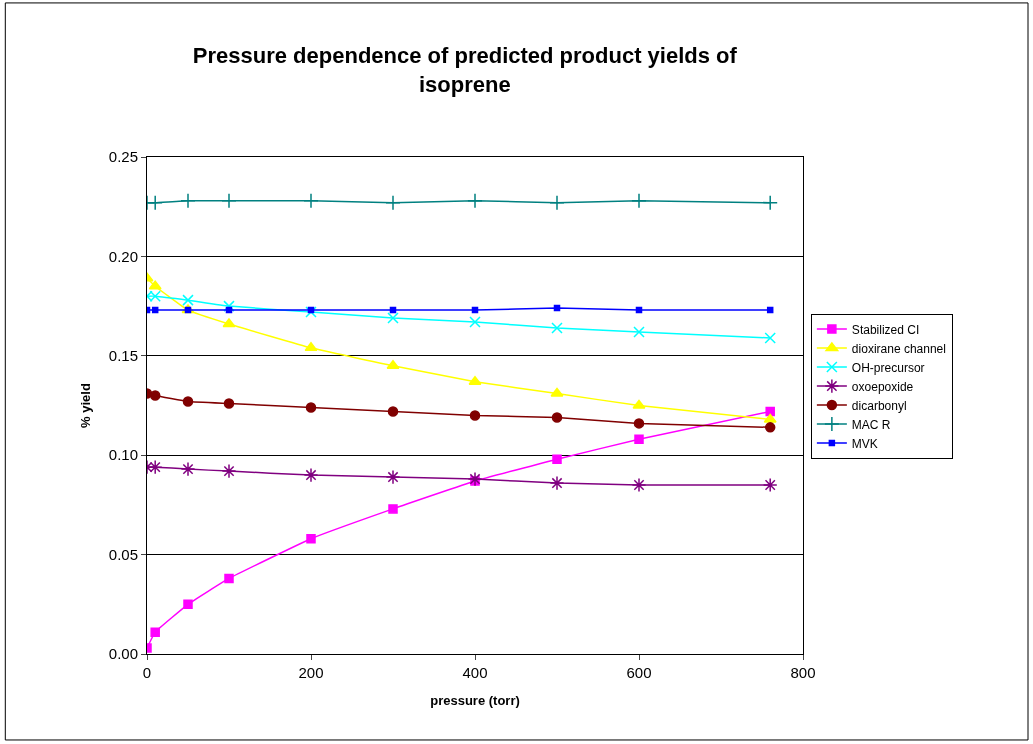 This screenshot has height=744, width=1033. Describe the element at coordinates (123, 356) in the screenshot. I see `y-tick-label: 0.15` at that location.